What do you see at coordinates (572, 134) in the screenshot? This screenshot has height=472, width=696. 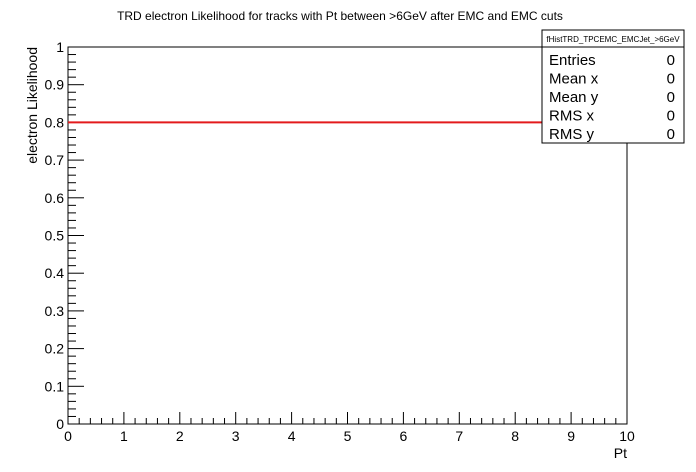 I see `stats-row-label: RMS y` at bounding box center [572, 134].